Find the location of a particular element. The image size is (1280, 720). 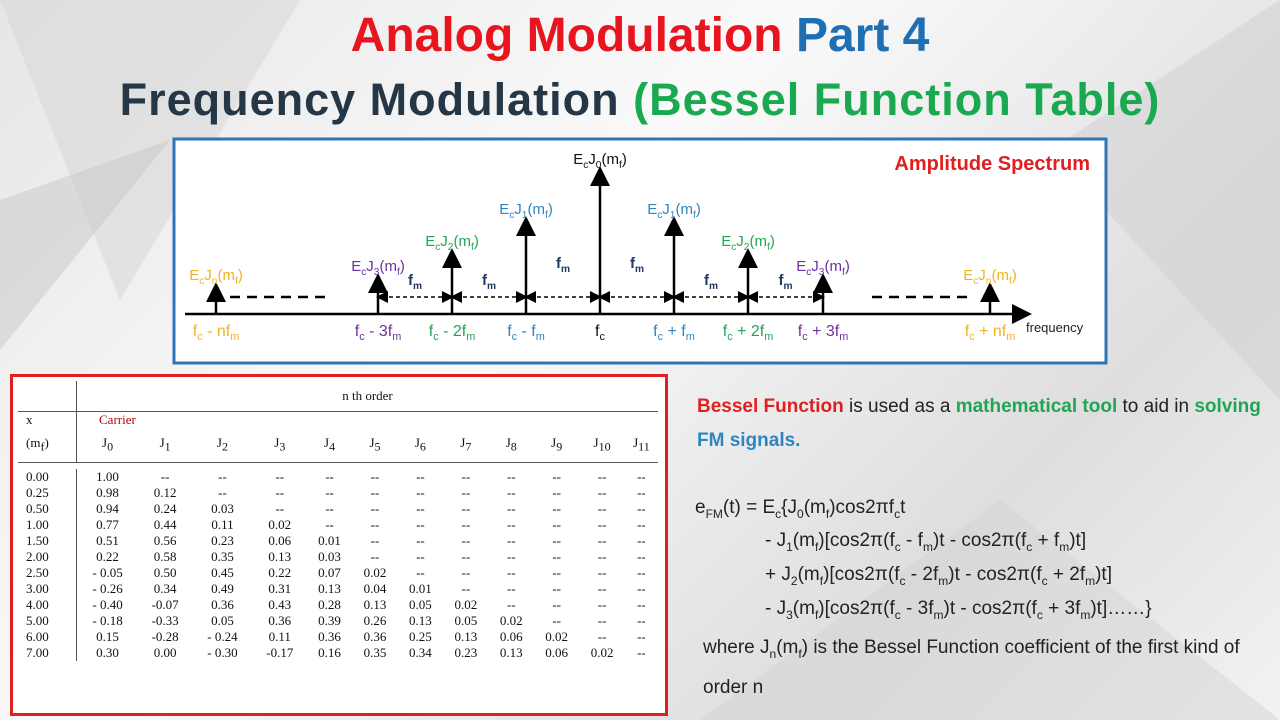

amplitude-label: EcJ2(mf) is located at coordinates (452, 243).